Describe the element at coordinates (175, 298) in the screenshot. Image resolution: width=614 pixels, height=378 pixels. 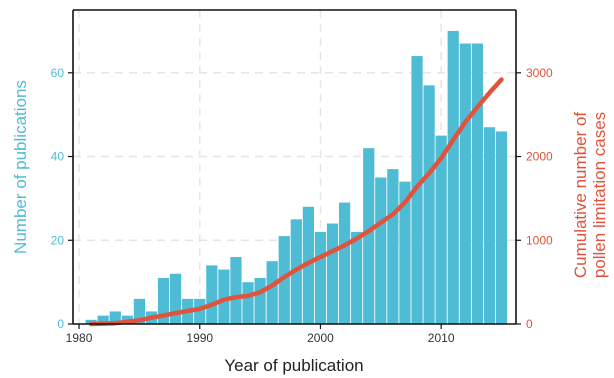
I see `bar-1988` at that location.